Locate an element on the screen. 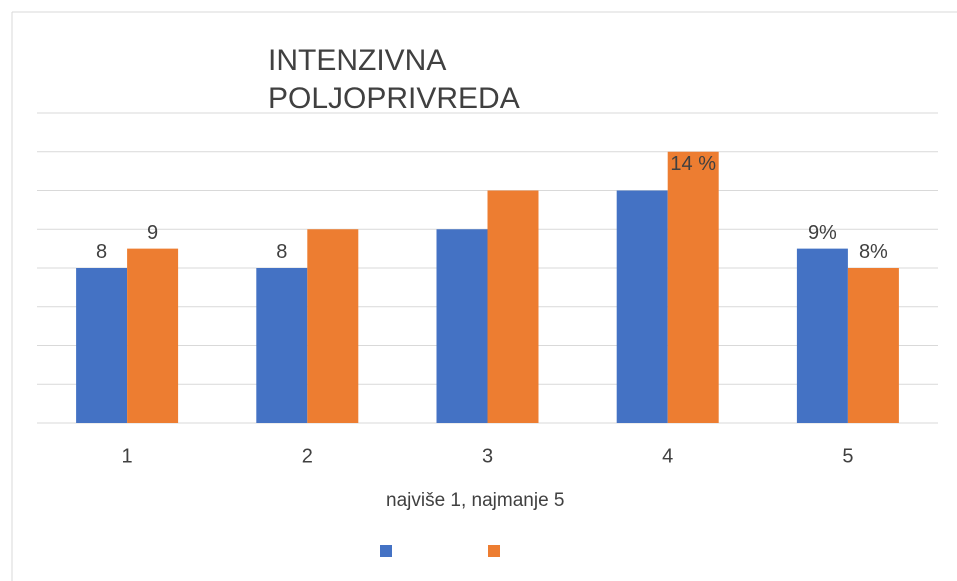 The image size is (957, 581). data-label: 14 % is located at coordinates (693, 163).